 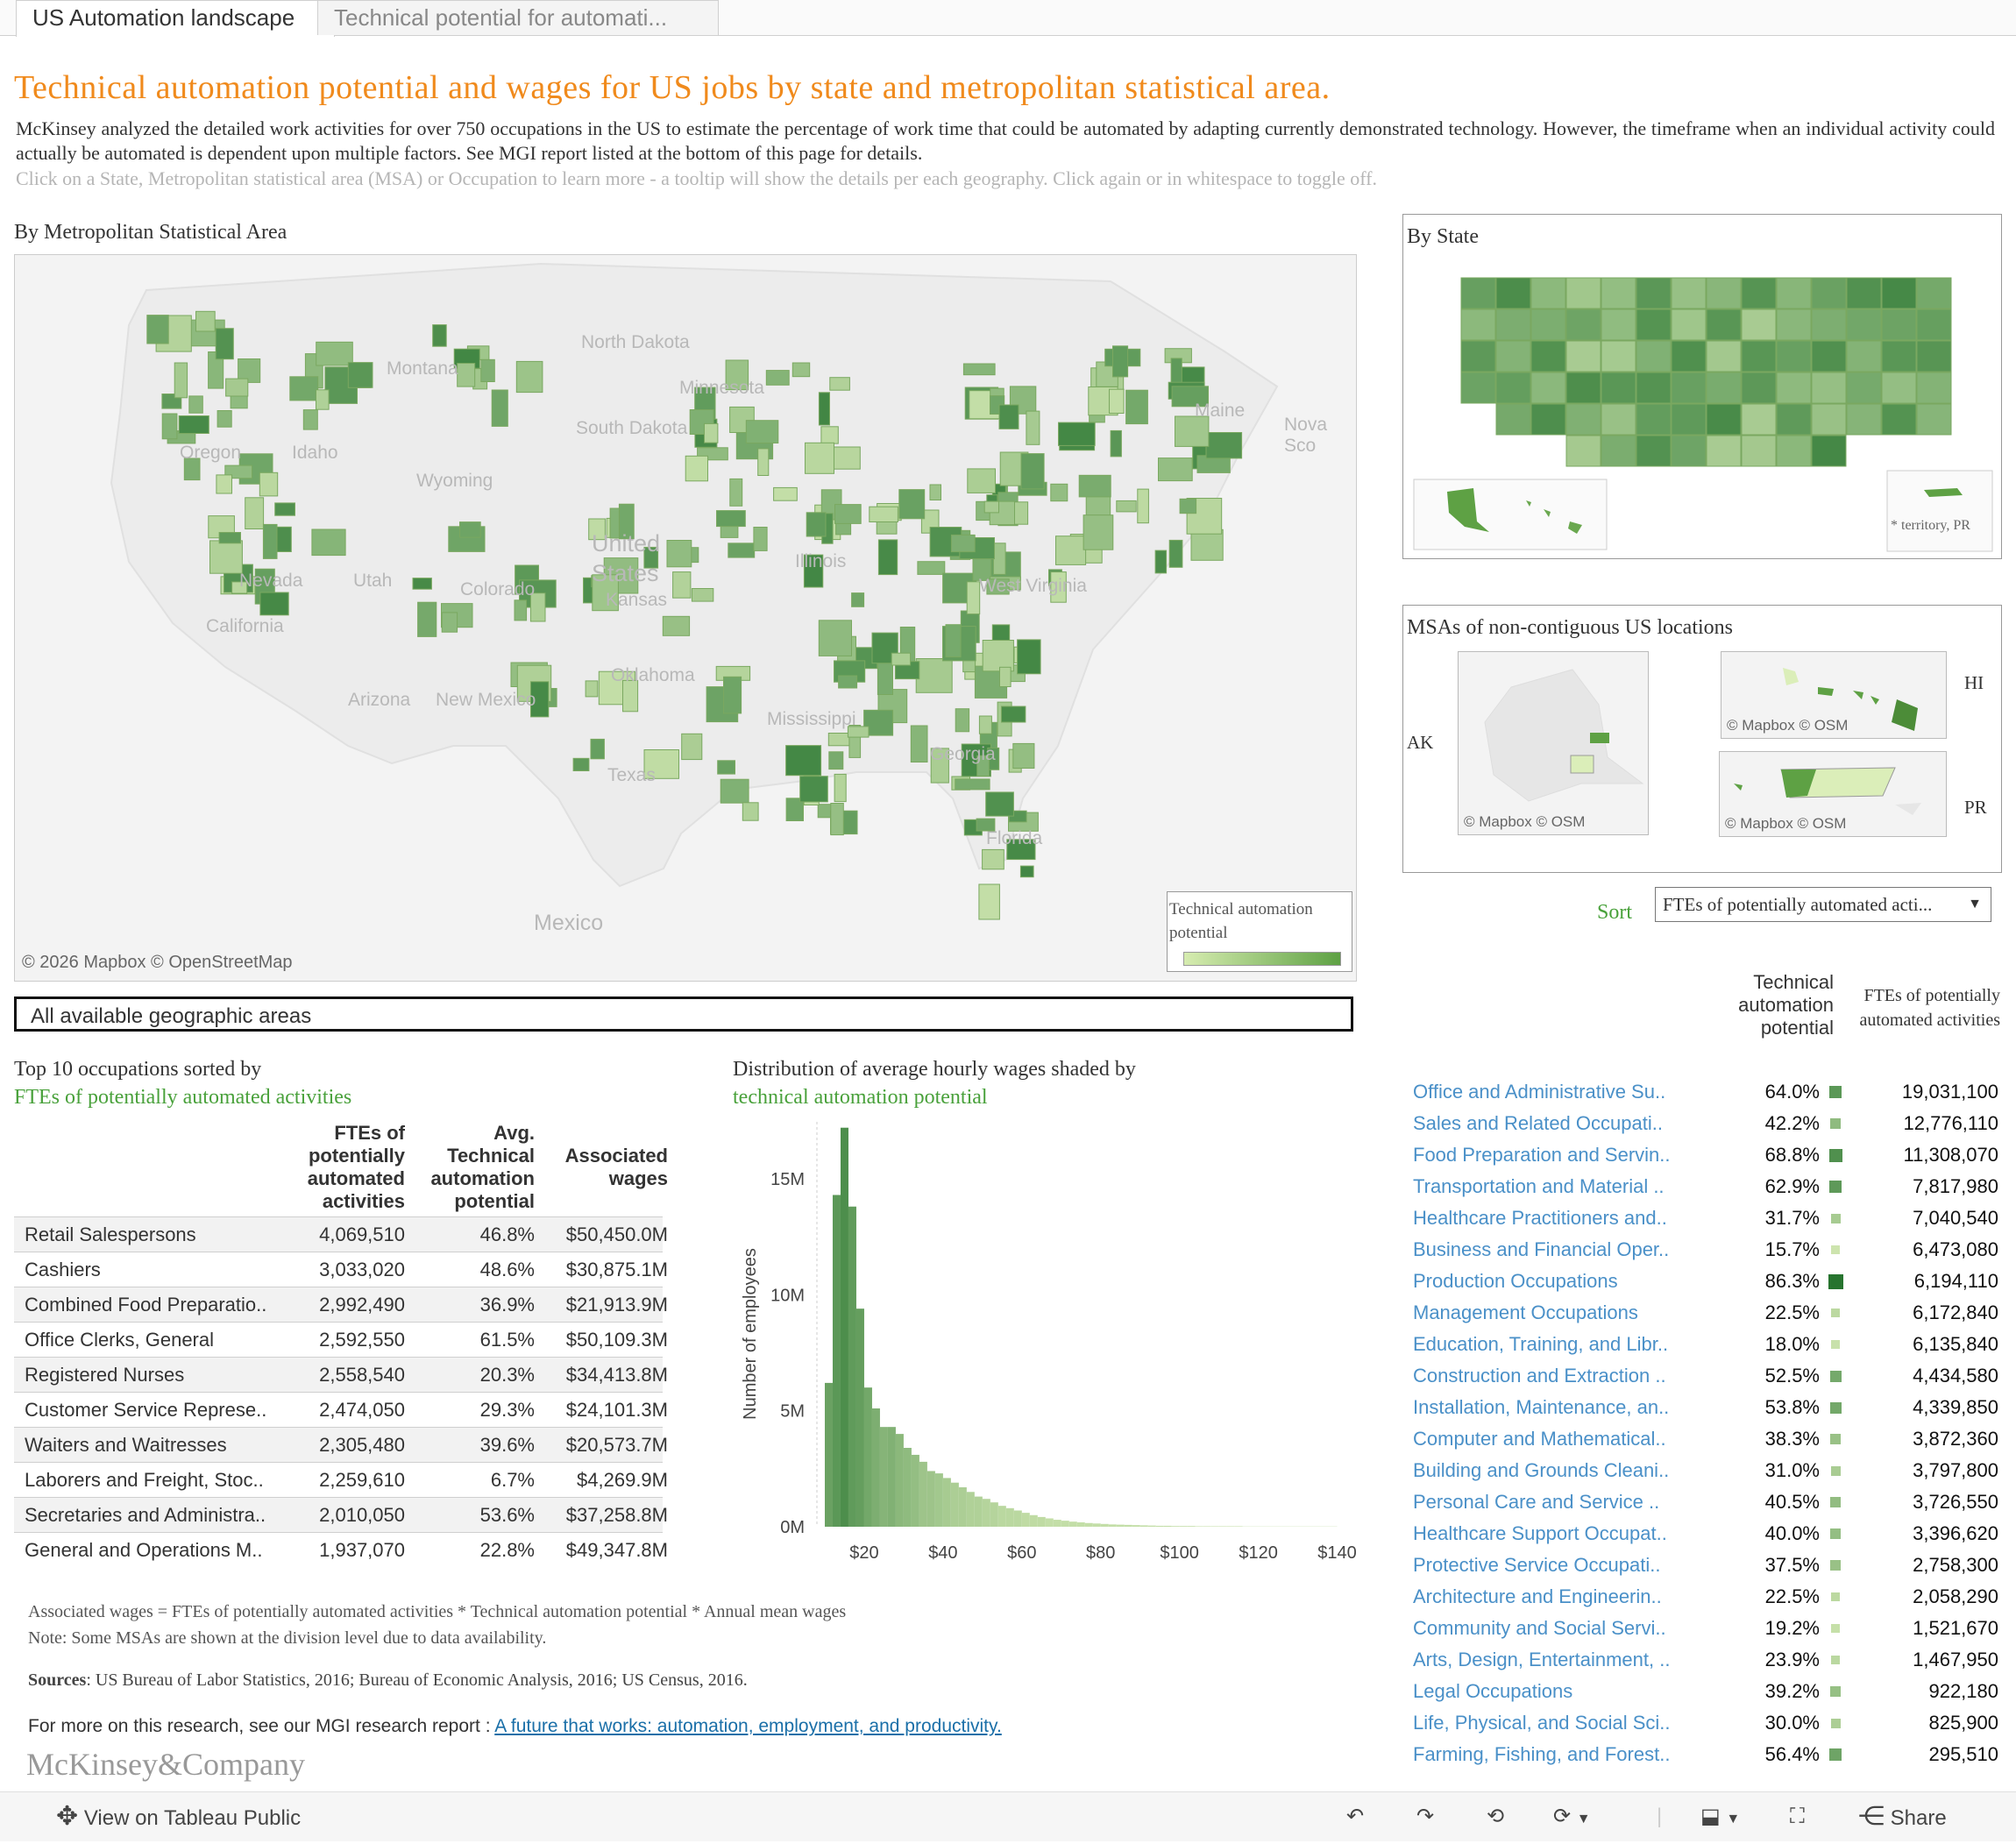 I want to click on mini-map-ak: © Mapbox © OSM, so click(x=1553, y=743).